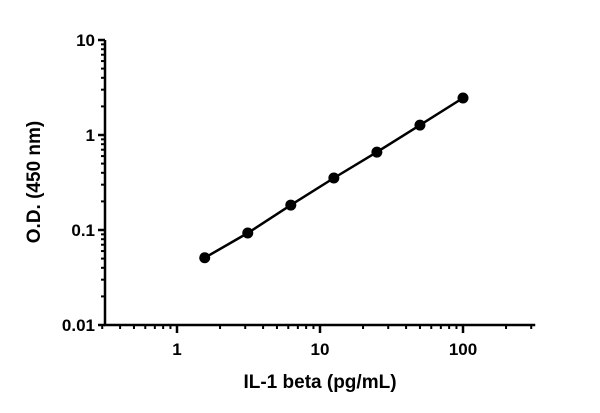 This screenshot has height=413, width=600. What do you see at coordinates (463, 349) in the screenshot?
I see `x-tick-label: 100` at bounding box center [463, 349].